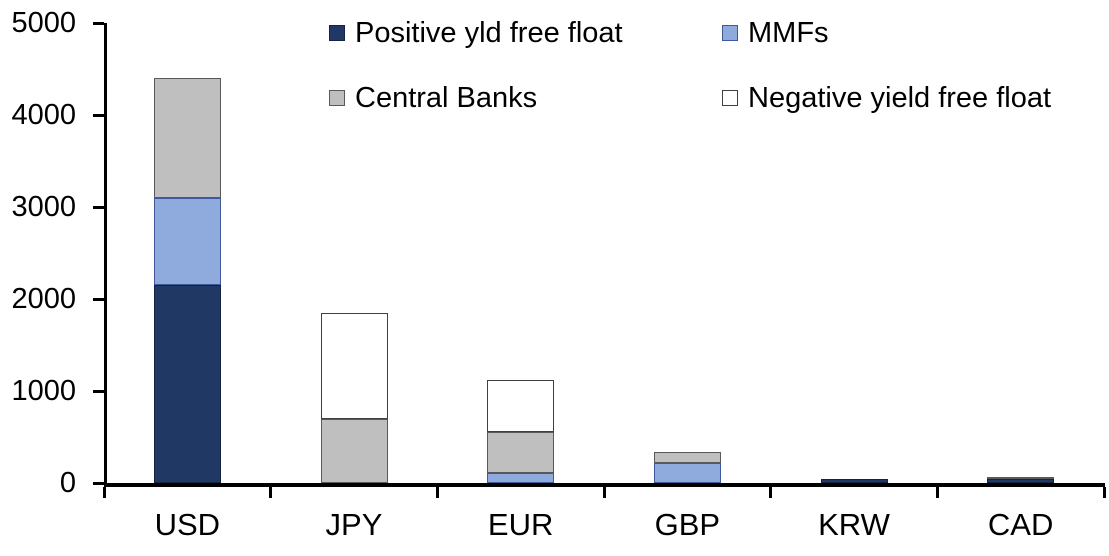  I want to click on bar-segment-usd-mmfs, so click(187, 241).